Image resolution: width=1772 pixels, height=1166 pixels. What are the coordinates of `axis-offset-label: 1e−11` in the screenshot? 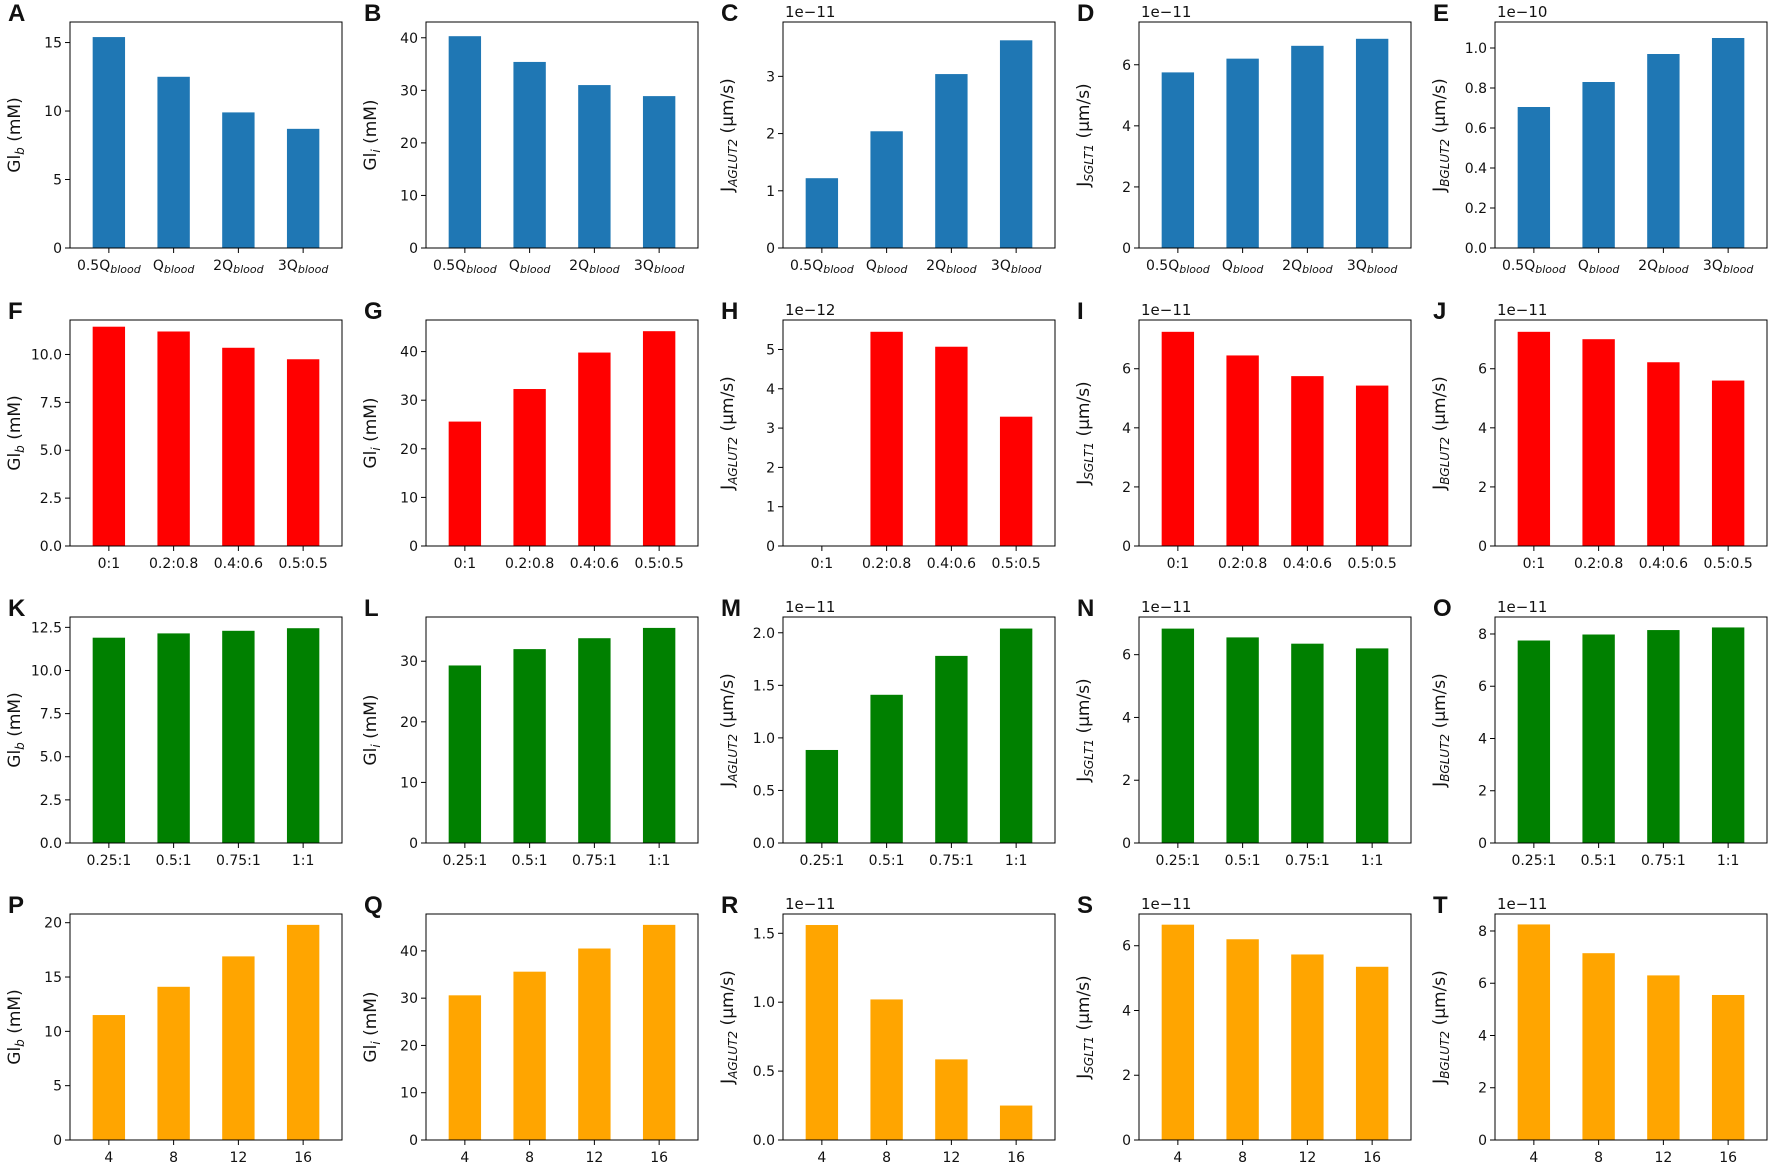 It's located at (1522, 310).